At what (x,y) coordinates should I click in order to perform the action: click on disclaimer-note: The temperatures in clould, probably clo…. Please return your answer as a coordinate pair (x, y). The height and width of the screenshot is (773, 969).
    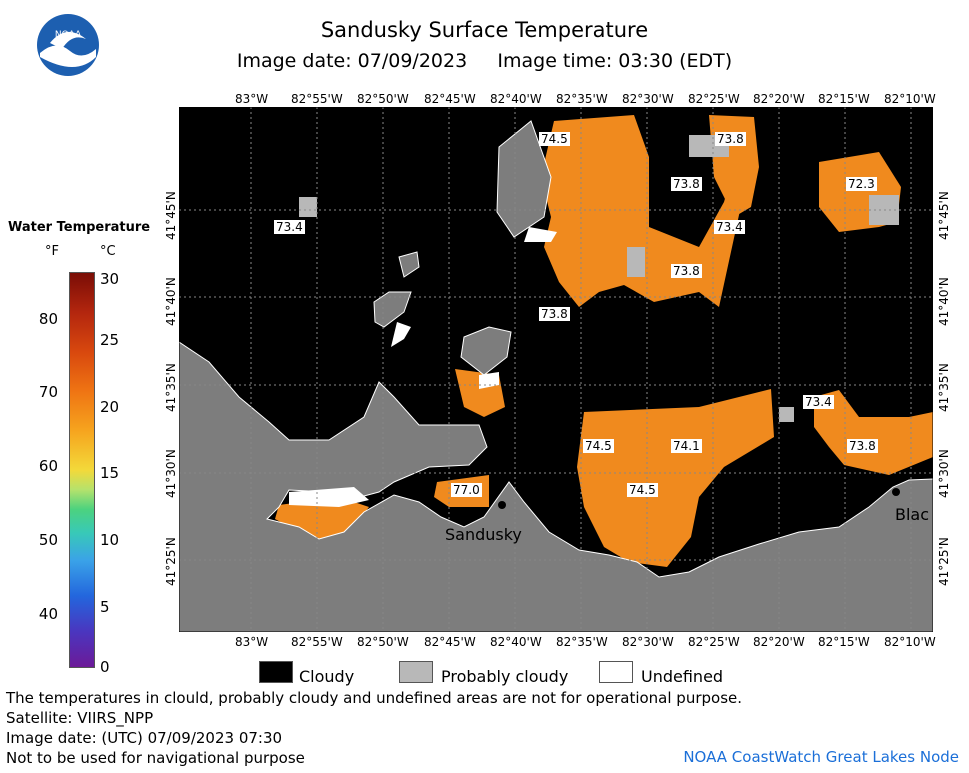
    Looking at the image, I should click on (374, 698).